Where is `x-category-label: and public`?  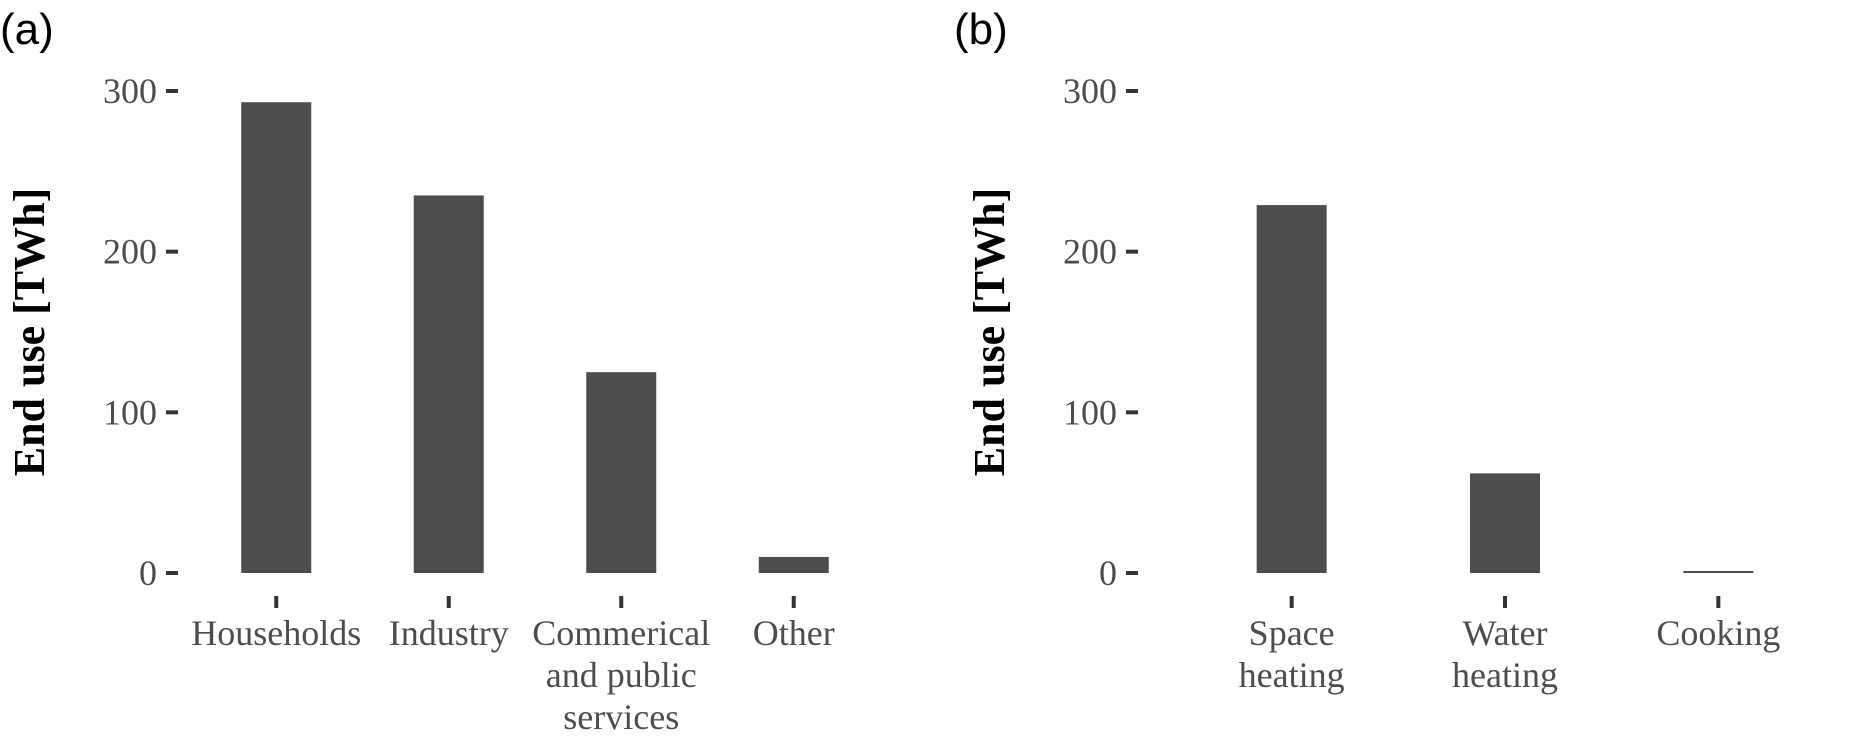 x-category-label: and public is located at coordinates (621, 675).